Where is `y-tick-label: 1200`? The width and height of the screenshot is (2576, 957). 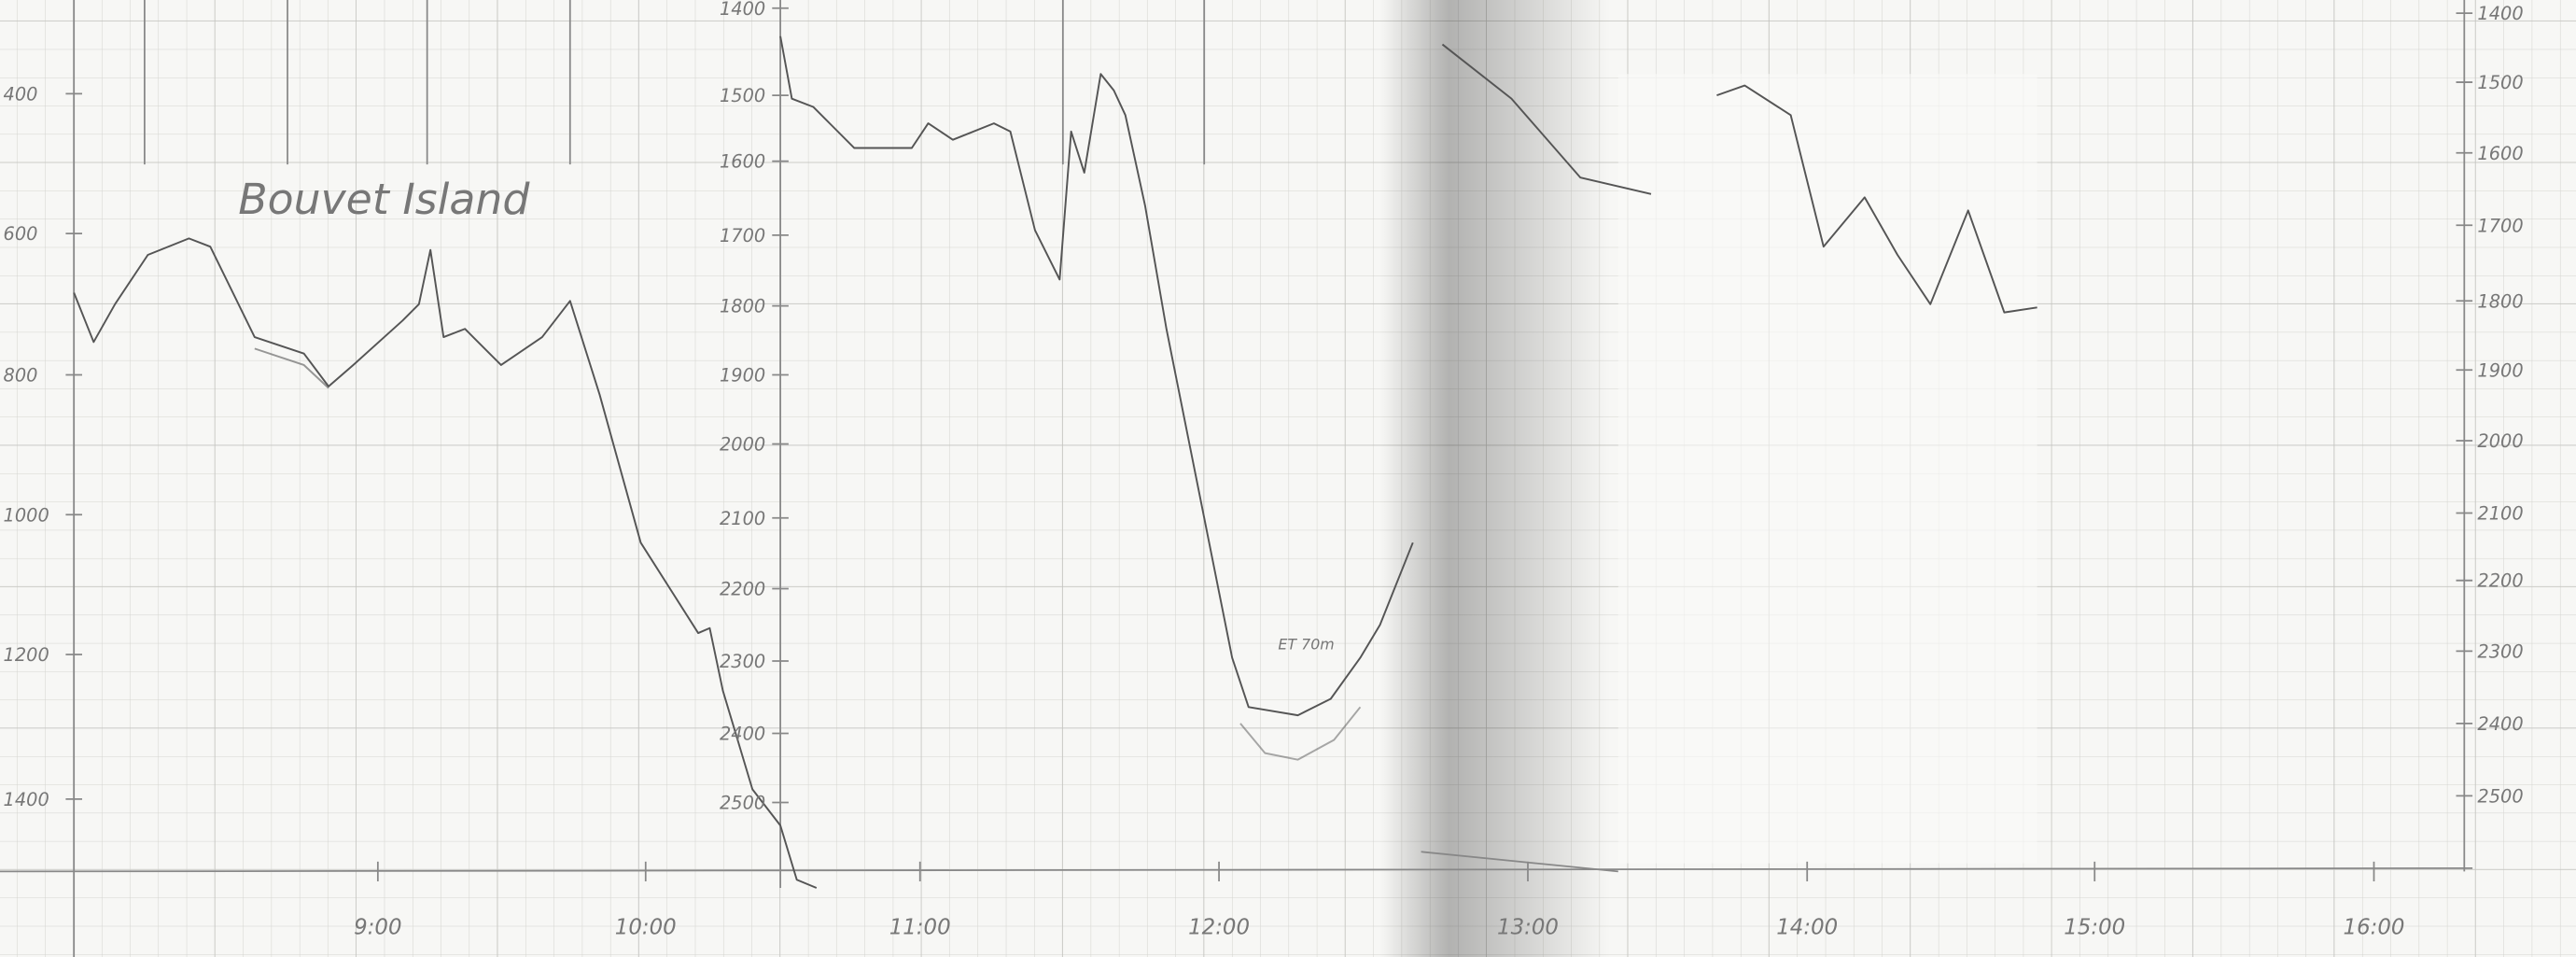
y-tick-label: 1200 is located at coordinates (26, 655).